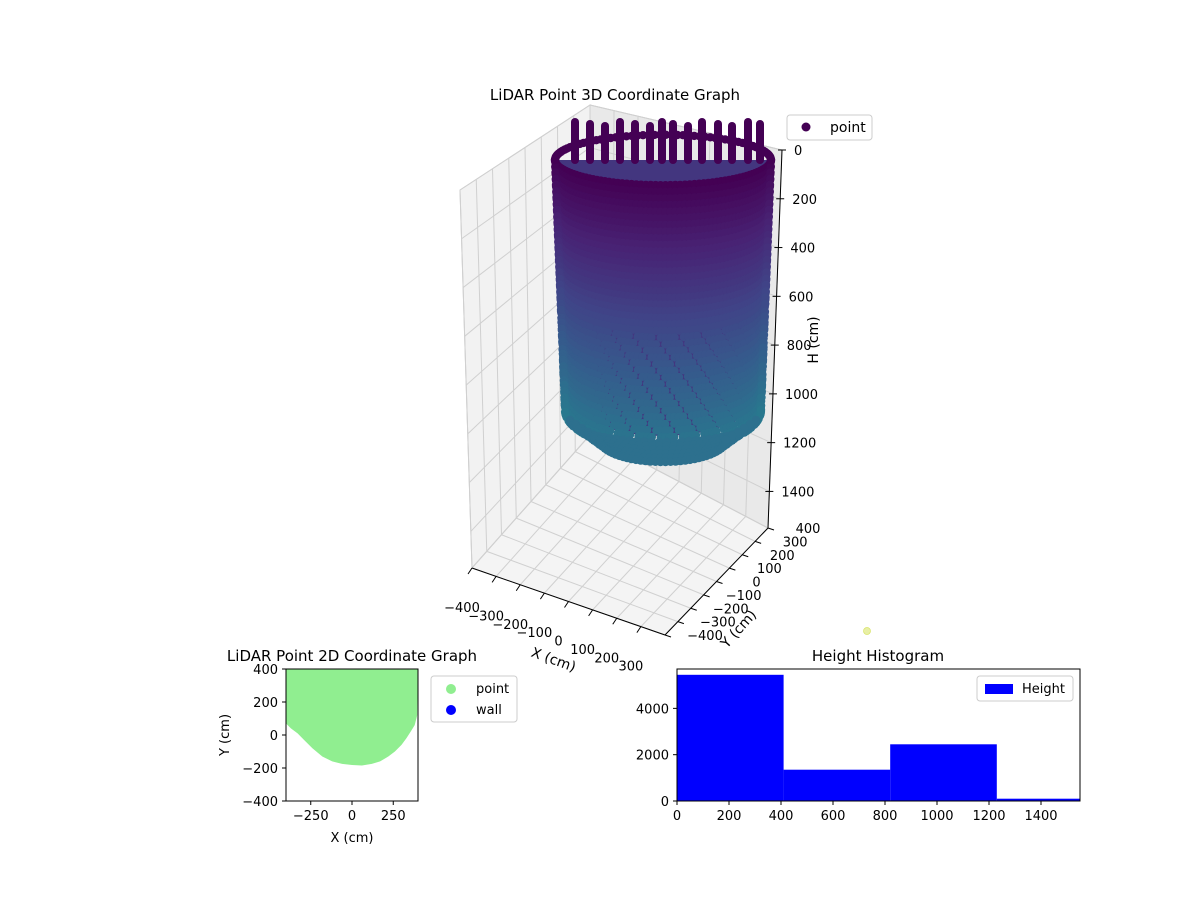 Image resolution: width=1200 pixels, height=900 pixels. What do you see at coordinates (808, 529) in the screenshot?
I see `y-tick-label: 400` at bounding box center [808, 529].